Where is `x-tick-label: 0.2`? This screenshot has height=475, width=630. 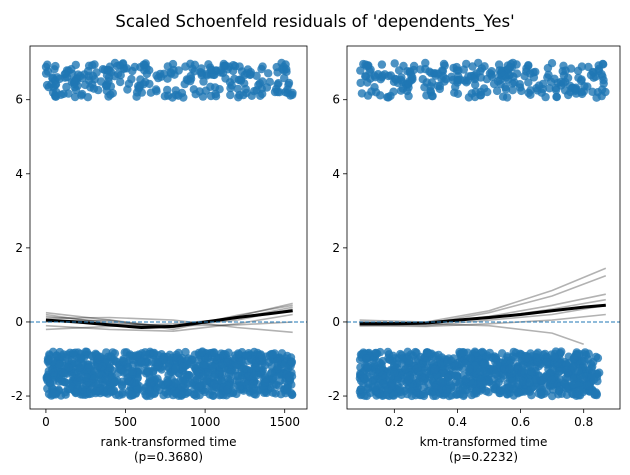
x-tick-label: 0.2 is located at coordinates (394, 422).